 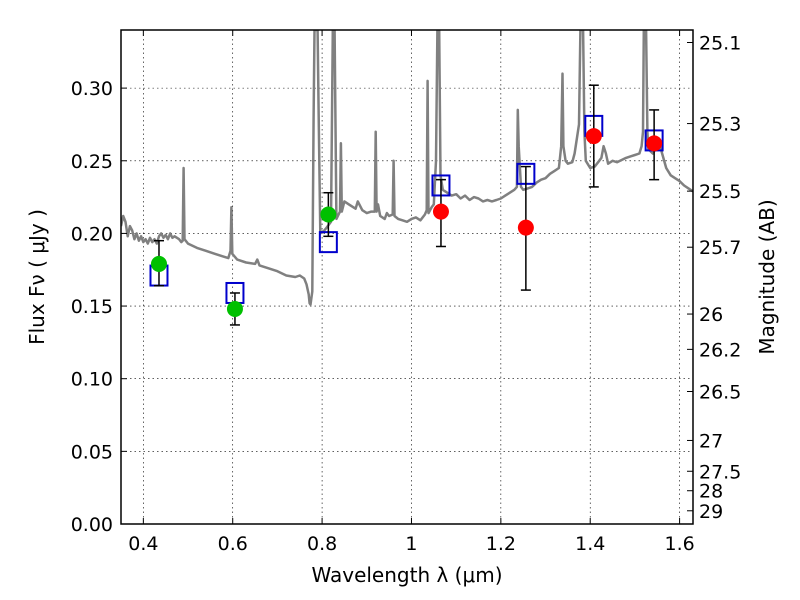 What do you see at coordinates (92, 380) in the screenshot?
I see `y-tick-label: 0.10` at bounding box center [92, 380].